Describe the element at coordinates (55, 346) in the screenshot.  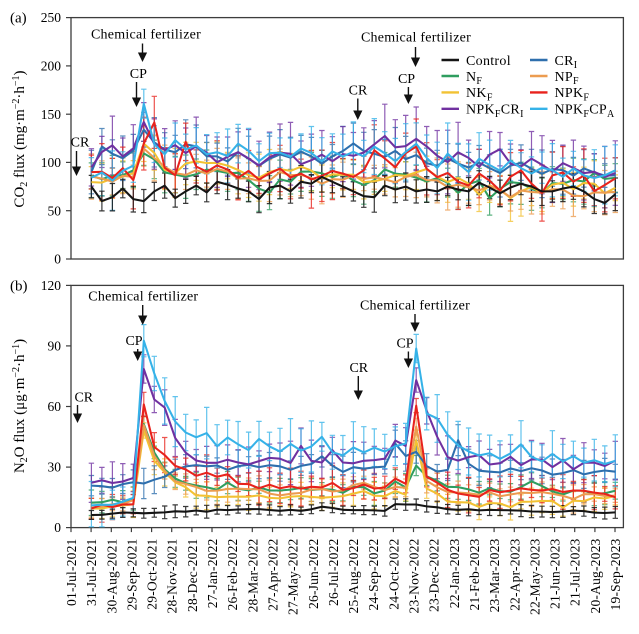
I see `svg-text: 90` at that location.